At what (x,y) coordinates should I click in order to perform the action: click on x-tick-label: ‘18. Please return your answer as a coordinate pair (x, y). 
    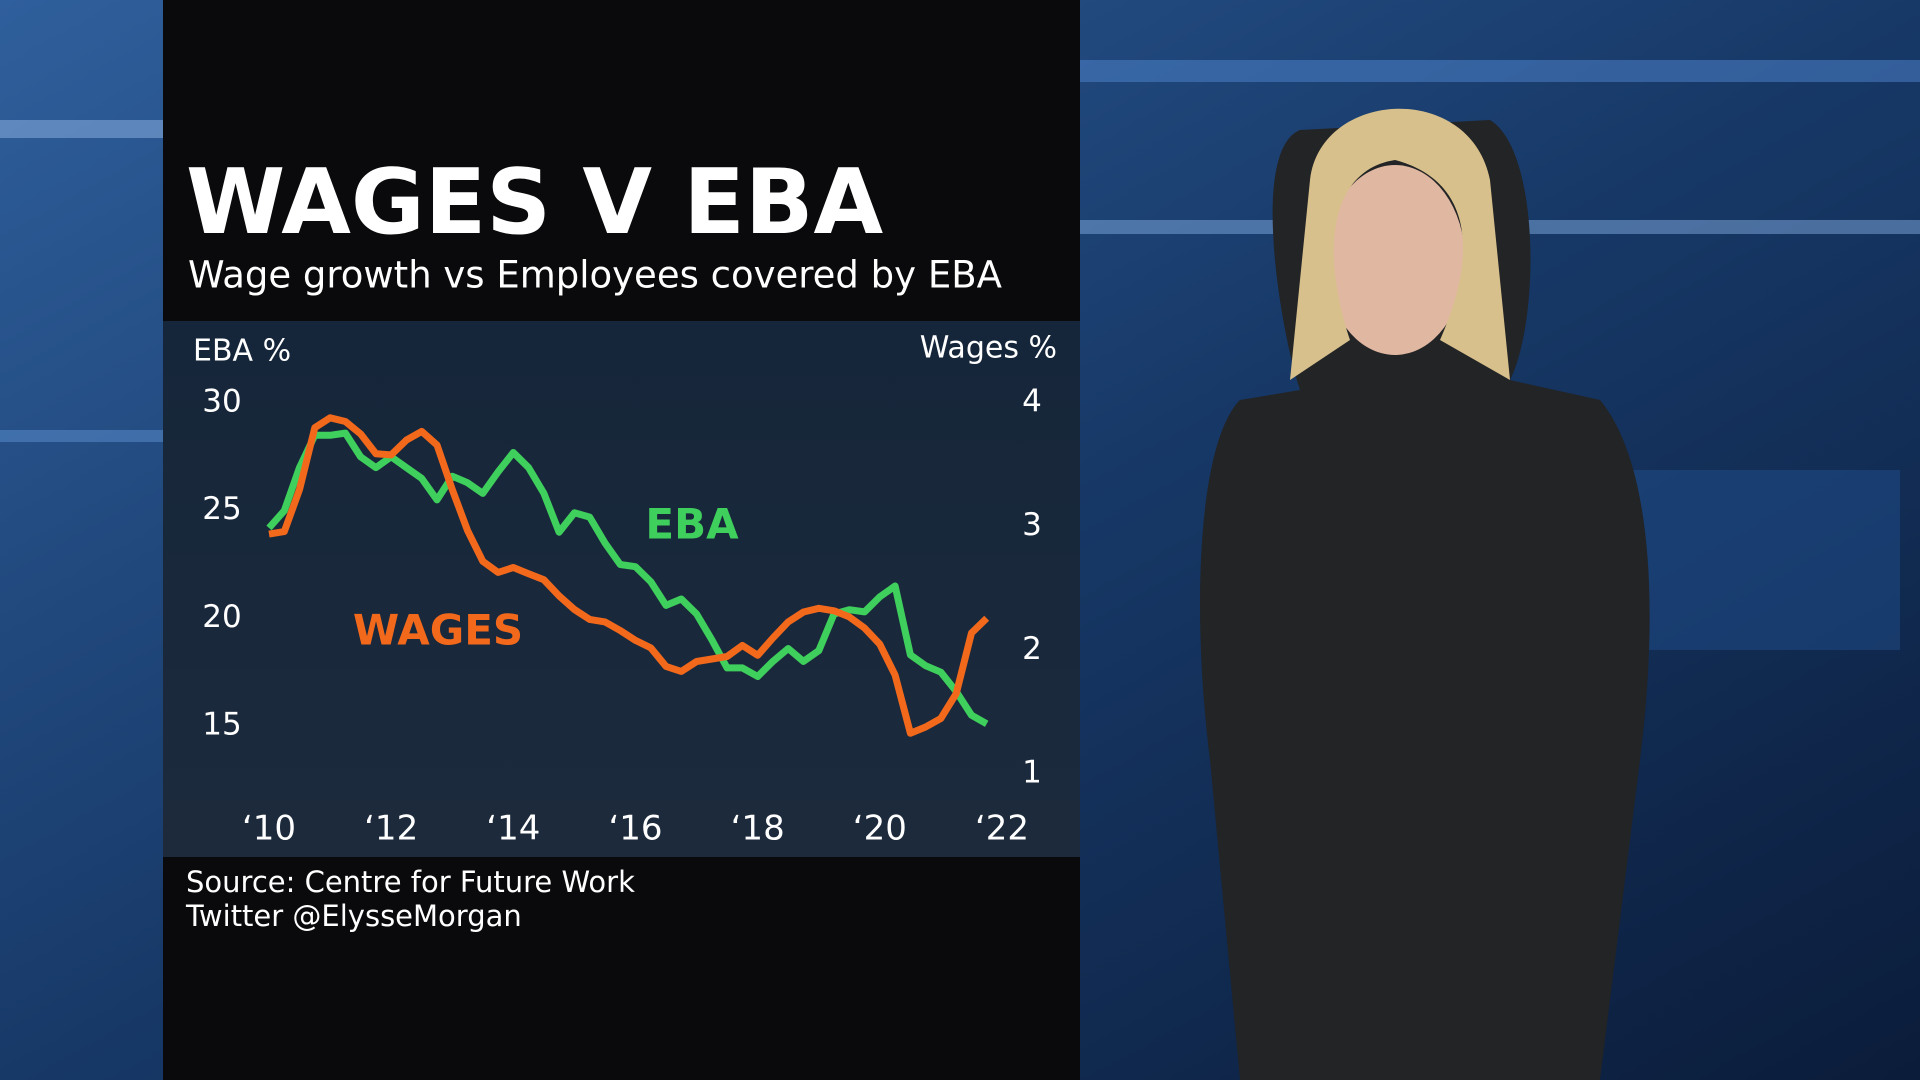
    Looking at the image, I should click on (758, 829).